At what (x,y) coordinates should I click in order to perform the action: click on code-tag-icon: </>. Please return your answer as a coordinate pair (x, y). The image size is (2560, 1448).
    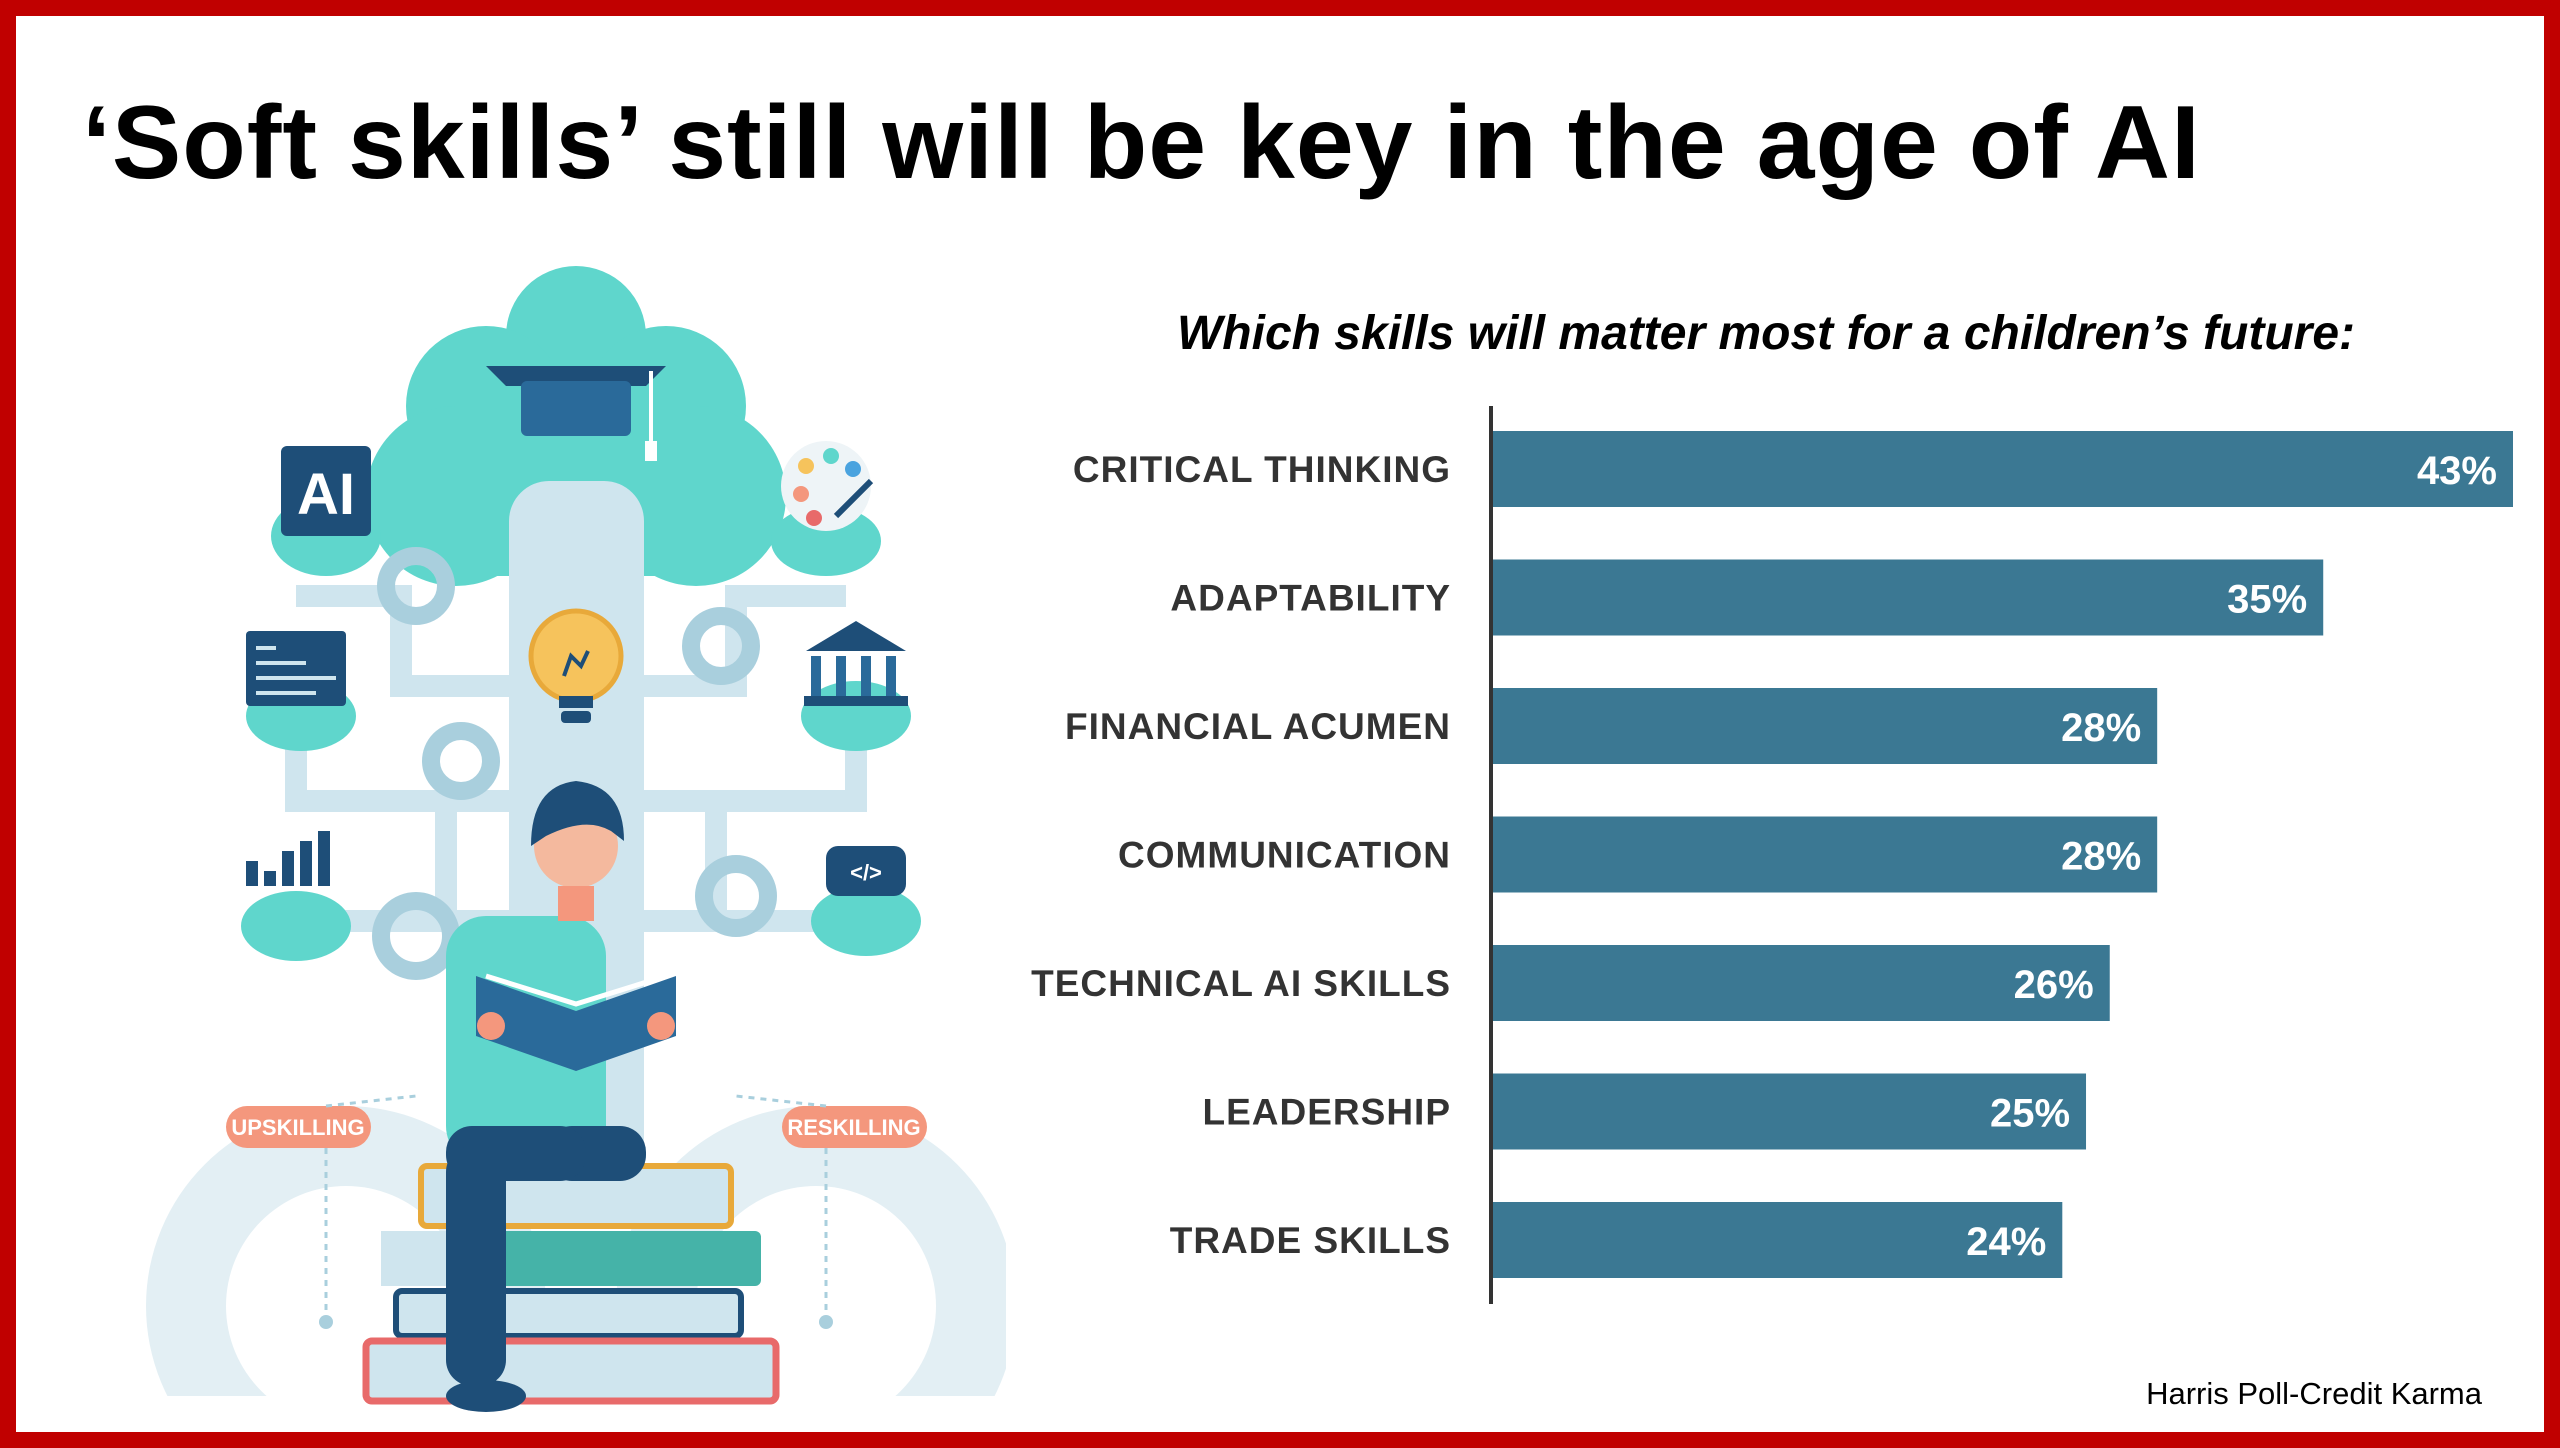
    Looking at the image, I should click on (866, 901).